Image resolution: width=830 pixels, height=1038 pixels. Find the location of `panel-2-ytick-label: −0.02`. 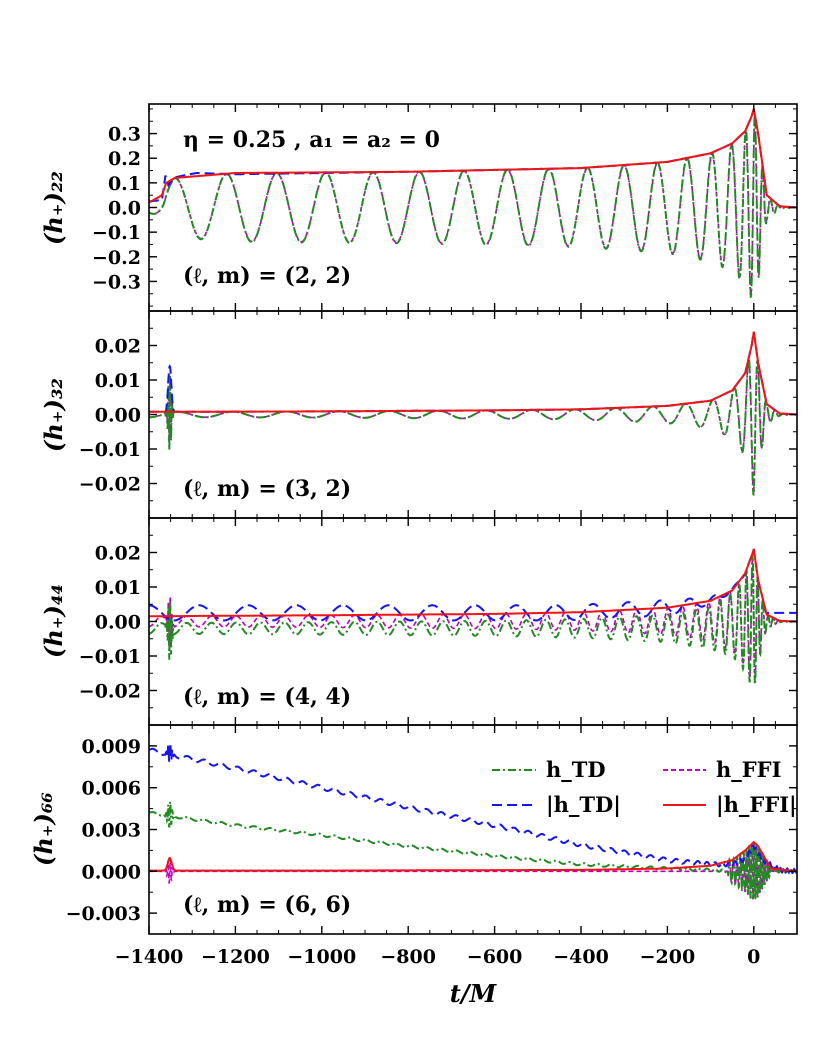

panel-2-ytick-label: −0.02 is located at coordinates (110, 692).